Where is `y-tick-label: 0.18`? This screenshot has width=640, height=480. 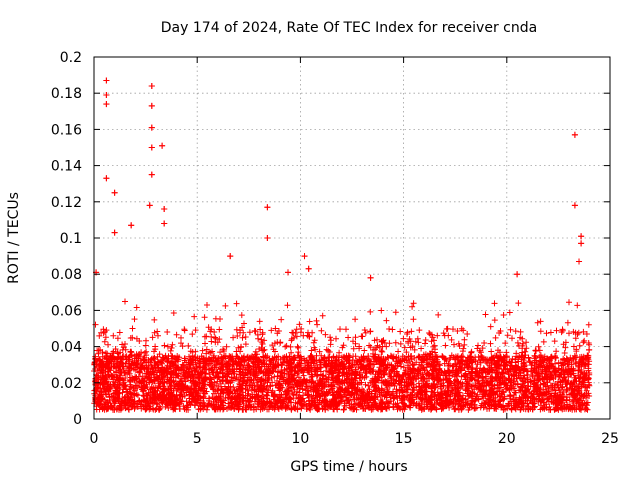
y-tick-label: 0.18 is located at coordinates (66, 94).